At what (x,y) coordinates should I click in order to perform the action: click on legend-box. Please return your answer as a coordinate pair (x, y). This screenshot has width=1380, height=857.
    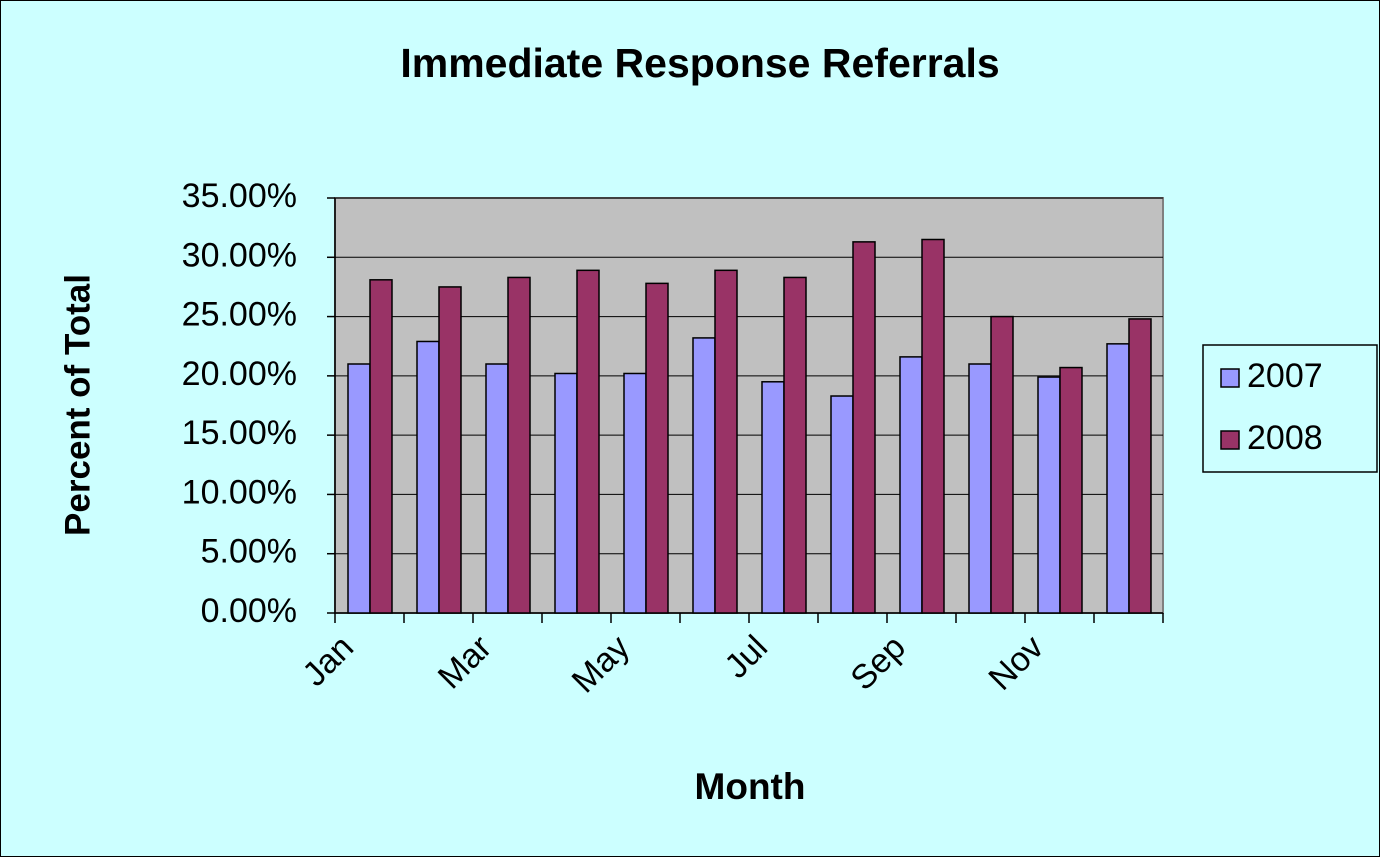
    Looking at the image, I should click on (1290, 408).